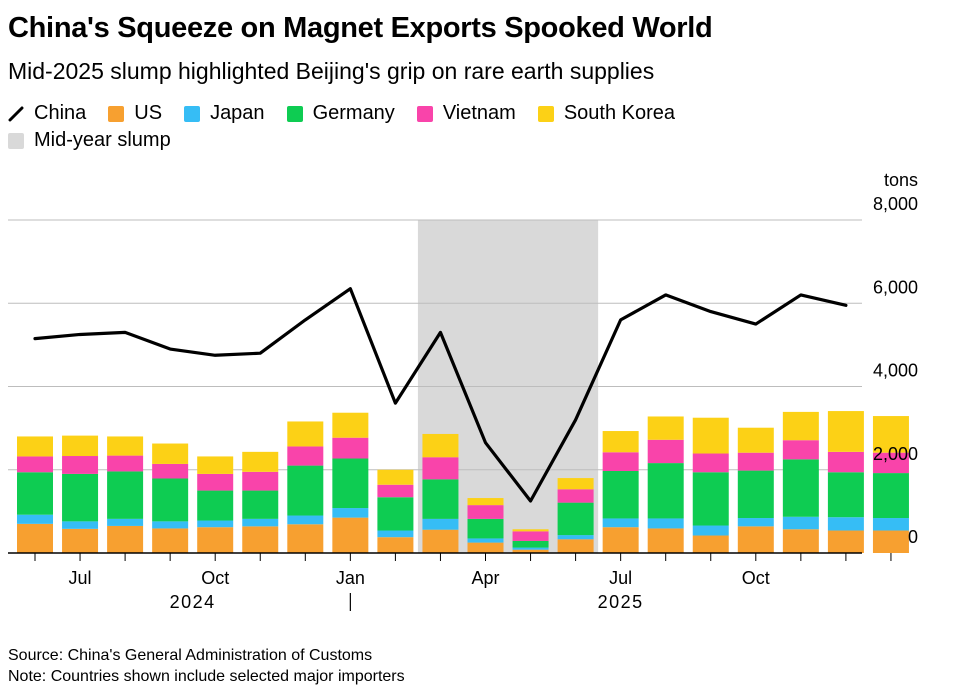 The height and width of the screenshot is (694, 955). What do you see at coordinates (60, 113) in the screenshot?
I see `legend-label: China` at bounding box center [60, 113].